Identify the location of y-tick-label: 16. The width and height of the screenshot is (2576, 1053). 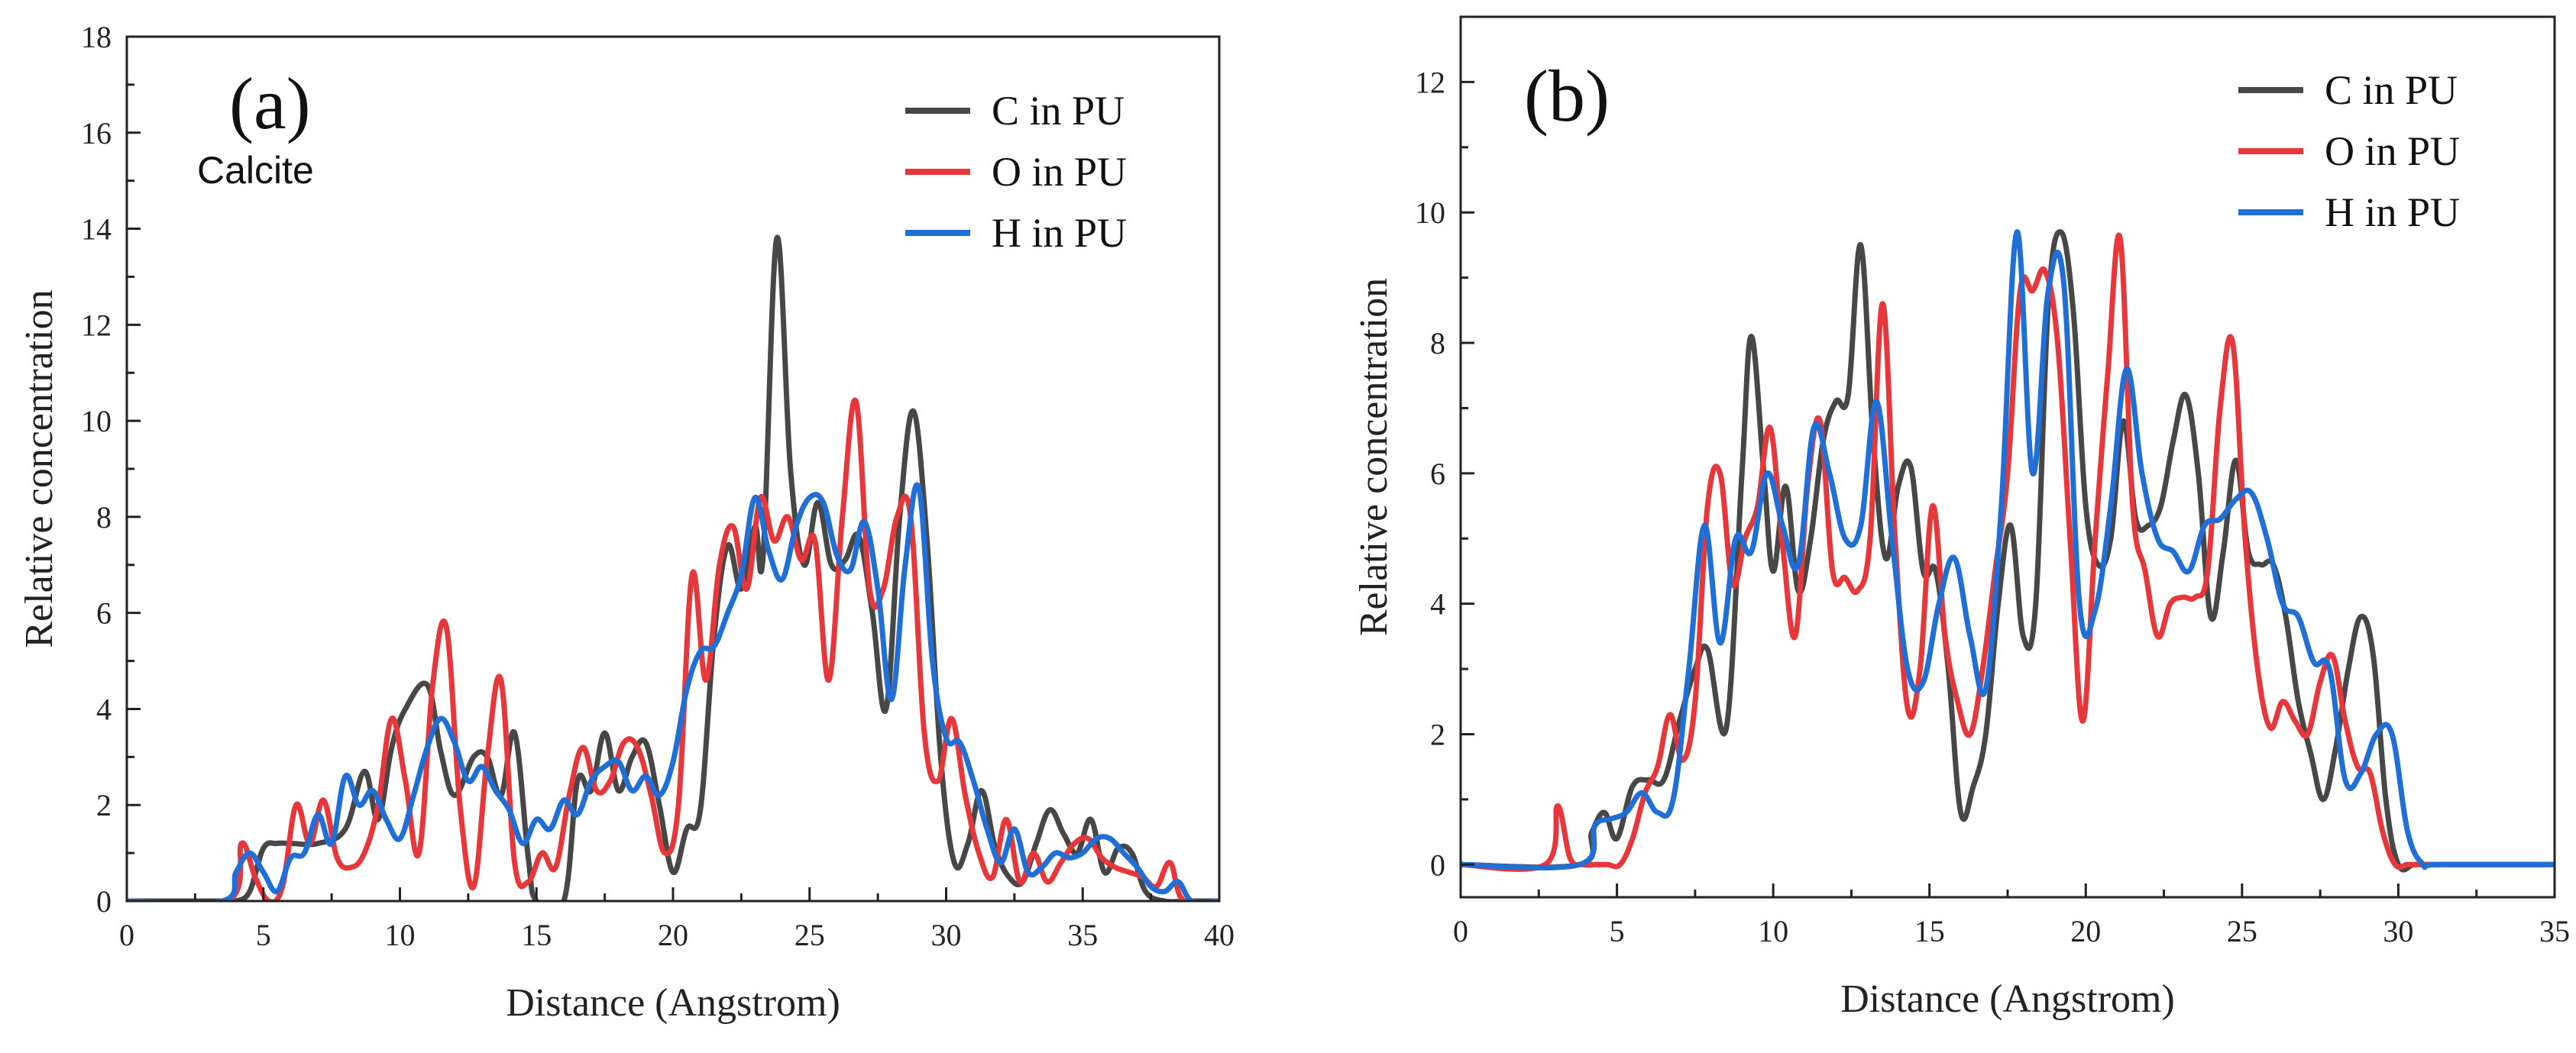
(96, 133).